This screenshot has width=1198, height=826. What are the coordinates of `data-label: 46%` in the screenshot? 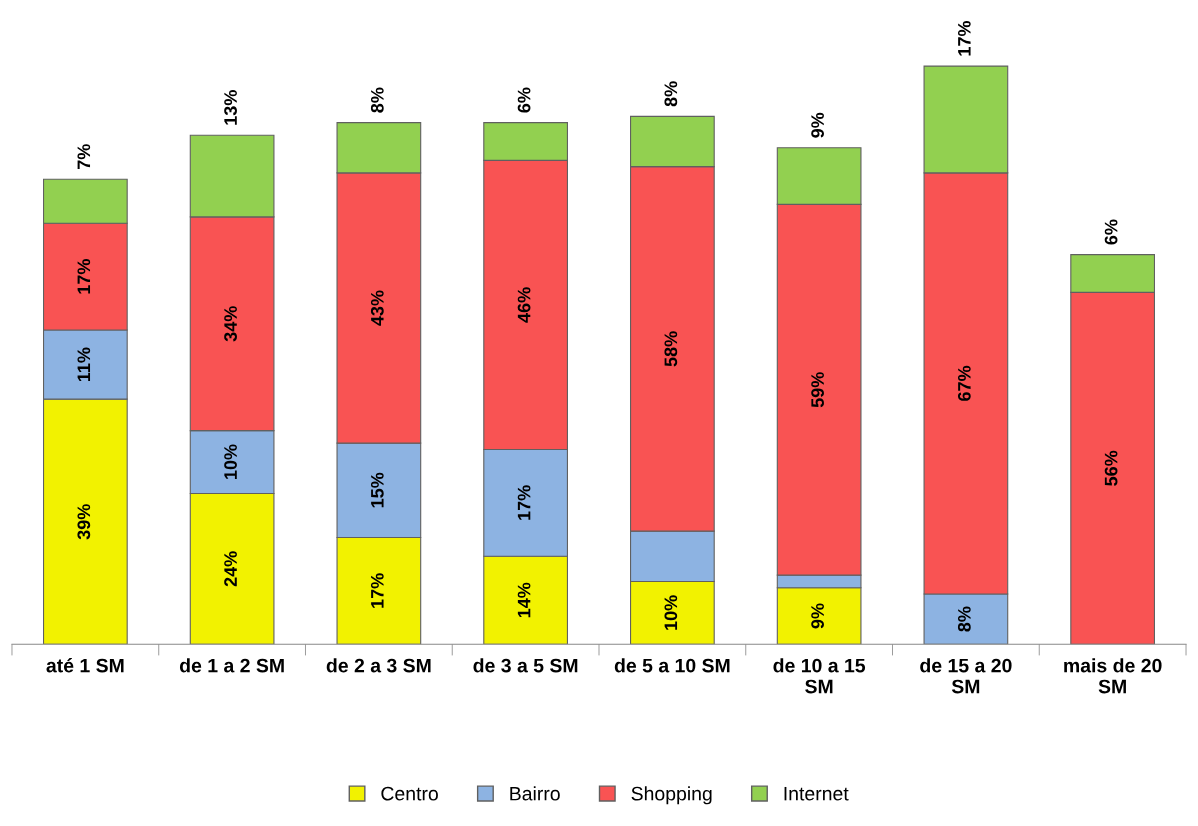 It's located at (524, 305).